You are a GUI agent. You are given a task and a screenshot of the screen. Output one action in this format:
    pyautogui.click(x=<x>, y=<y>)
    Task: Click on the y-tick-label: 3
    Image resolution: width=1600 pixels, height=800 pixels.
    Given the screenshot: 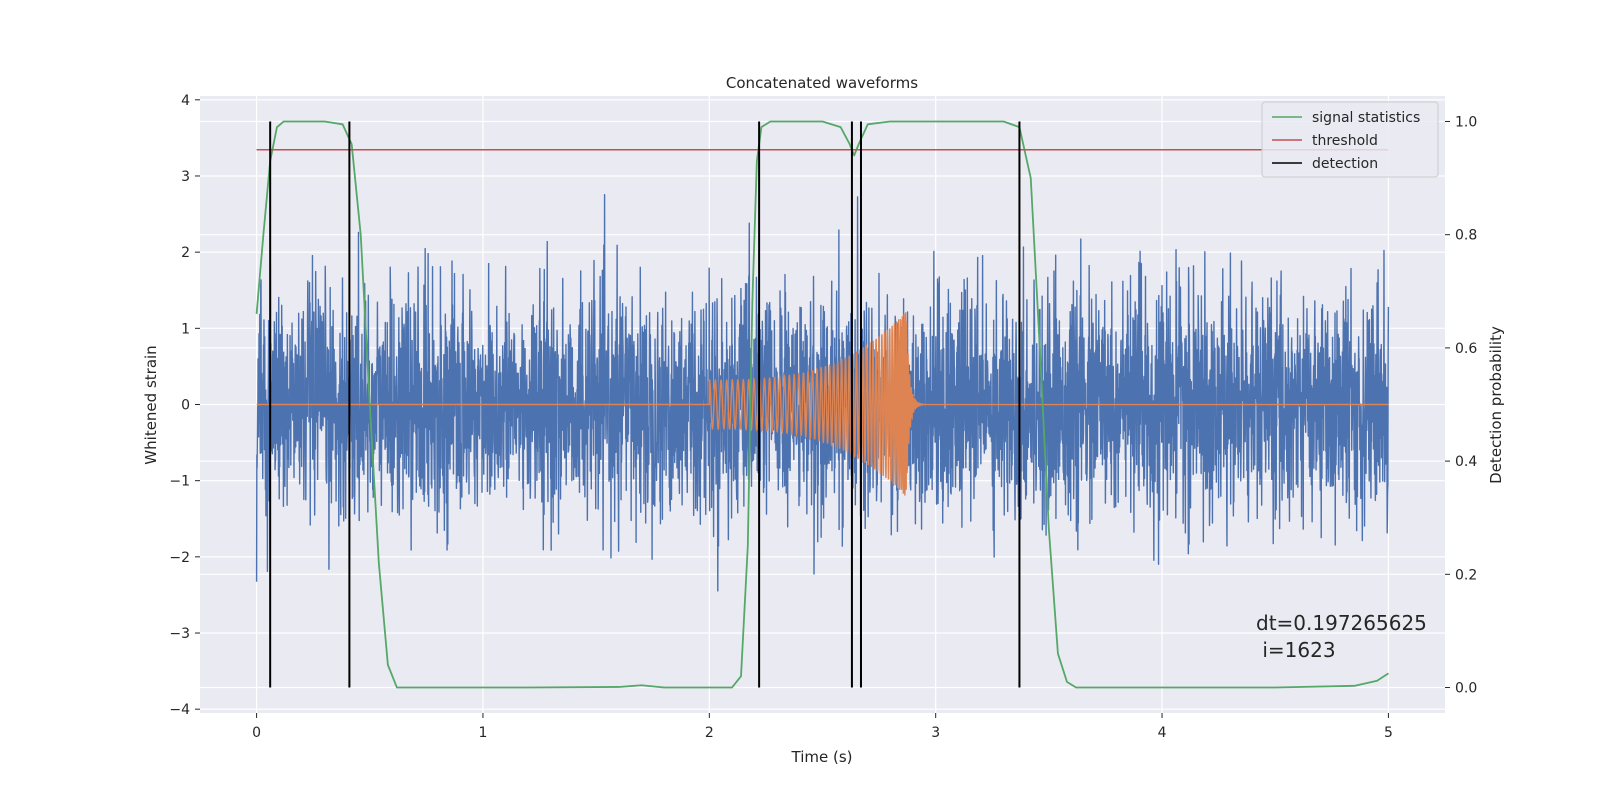 What is the action you would take?
    pyautogui.click(x=185, y=177)
    